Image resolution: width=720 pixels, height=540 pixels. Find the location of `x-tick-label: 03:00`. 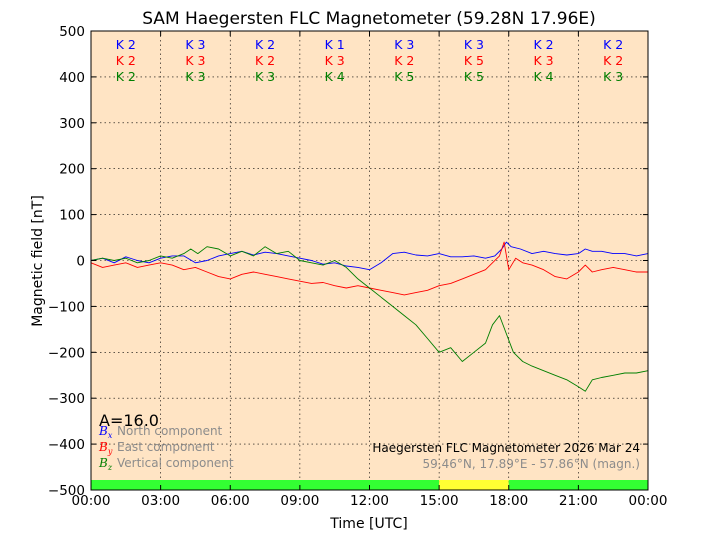

x-tick-label: 03:00 is located at coordinates (160, 501).